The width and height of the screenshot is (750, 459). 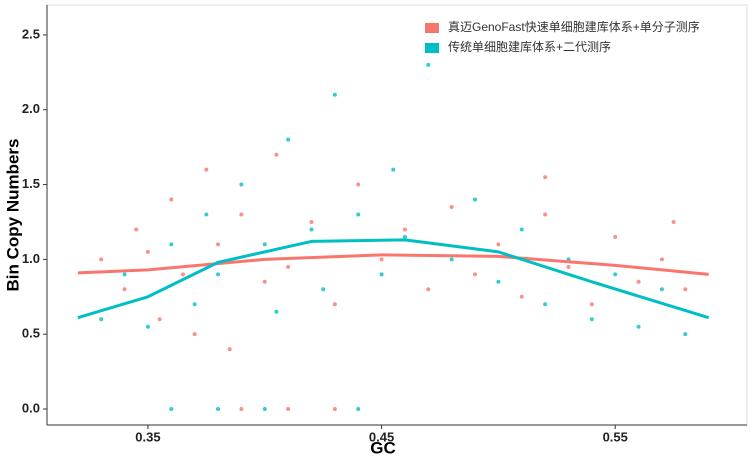 What do you see at coordinates (31, 258) in the screenshot?
I see `y-tick-label: 1.0` at bounding box center [31, 258].